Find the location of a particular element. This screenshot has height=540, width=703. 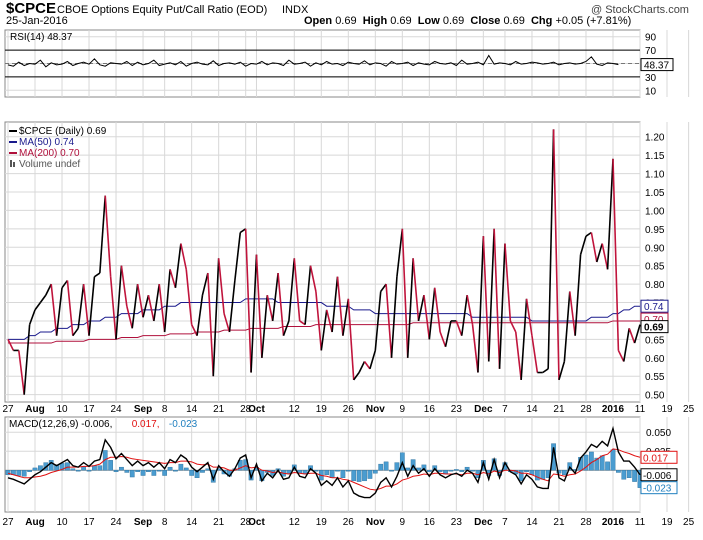

high-label: High is located at coordinates (375, 21).